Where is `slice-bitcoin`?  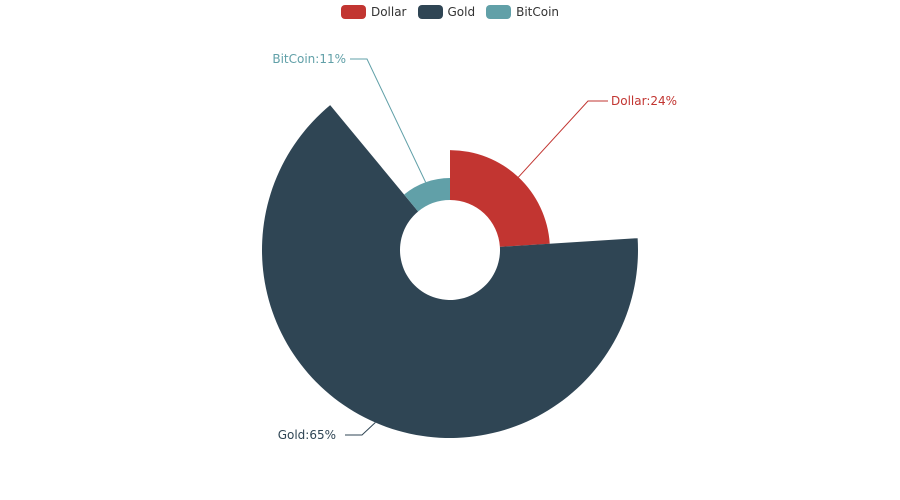 slice-bitcoin is located at coordinates (427, 195).